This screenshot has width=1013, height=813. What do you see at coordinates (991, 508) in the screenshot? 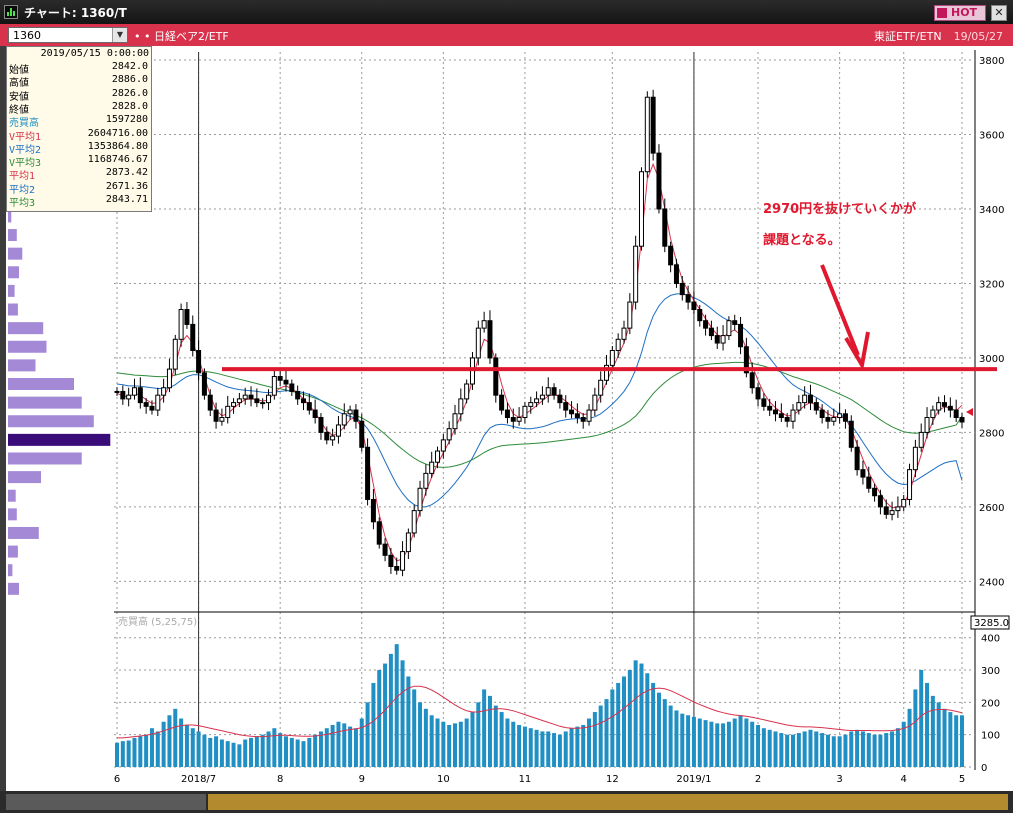
I see `price-tick-label: 2600` at bounding box center [991, 508].